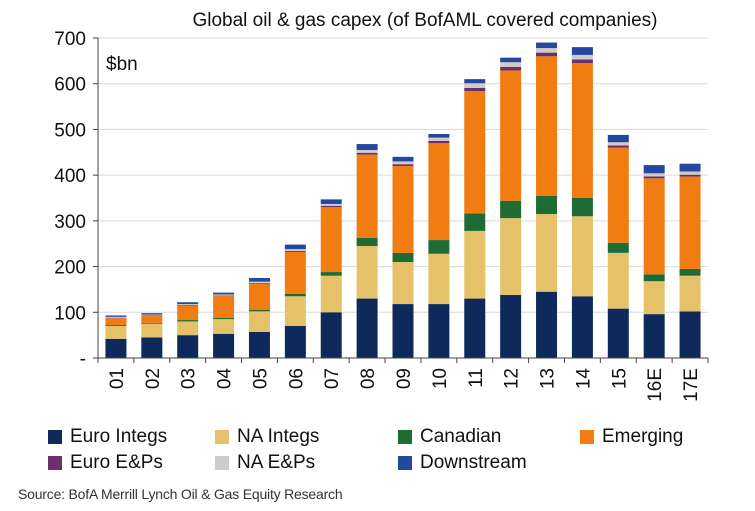 This screenshot has width=755, height=511. I want to click on legend-label: Euro E&Ps, so click(116, 462).